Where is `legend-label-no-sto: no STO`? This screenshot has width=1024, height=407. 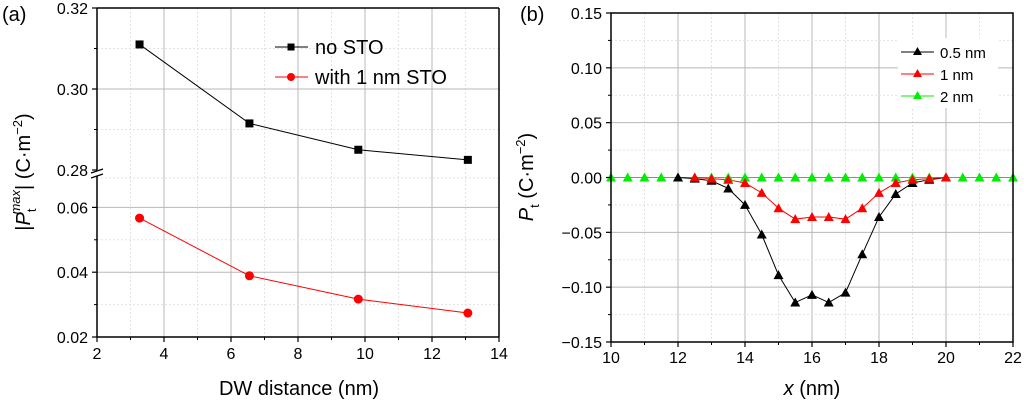 legend-label-no-sto: no STO is located at coordinates (349, 48).